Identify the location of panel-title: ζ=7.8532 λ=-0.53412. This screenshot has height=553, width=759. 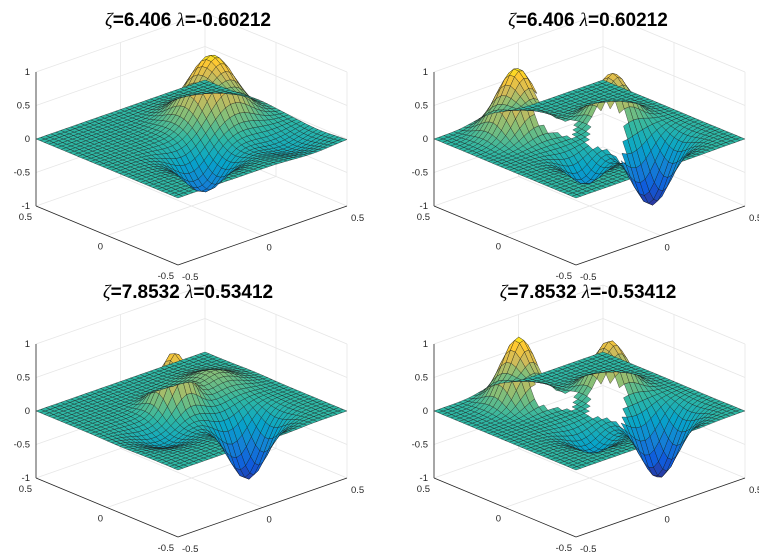
(588, 292).